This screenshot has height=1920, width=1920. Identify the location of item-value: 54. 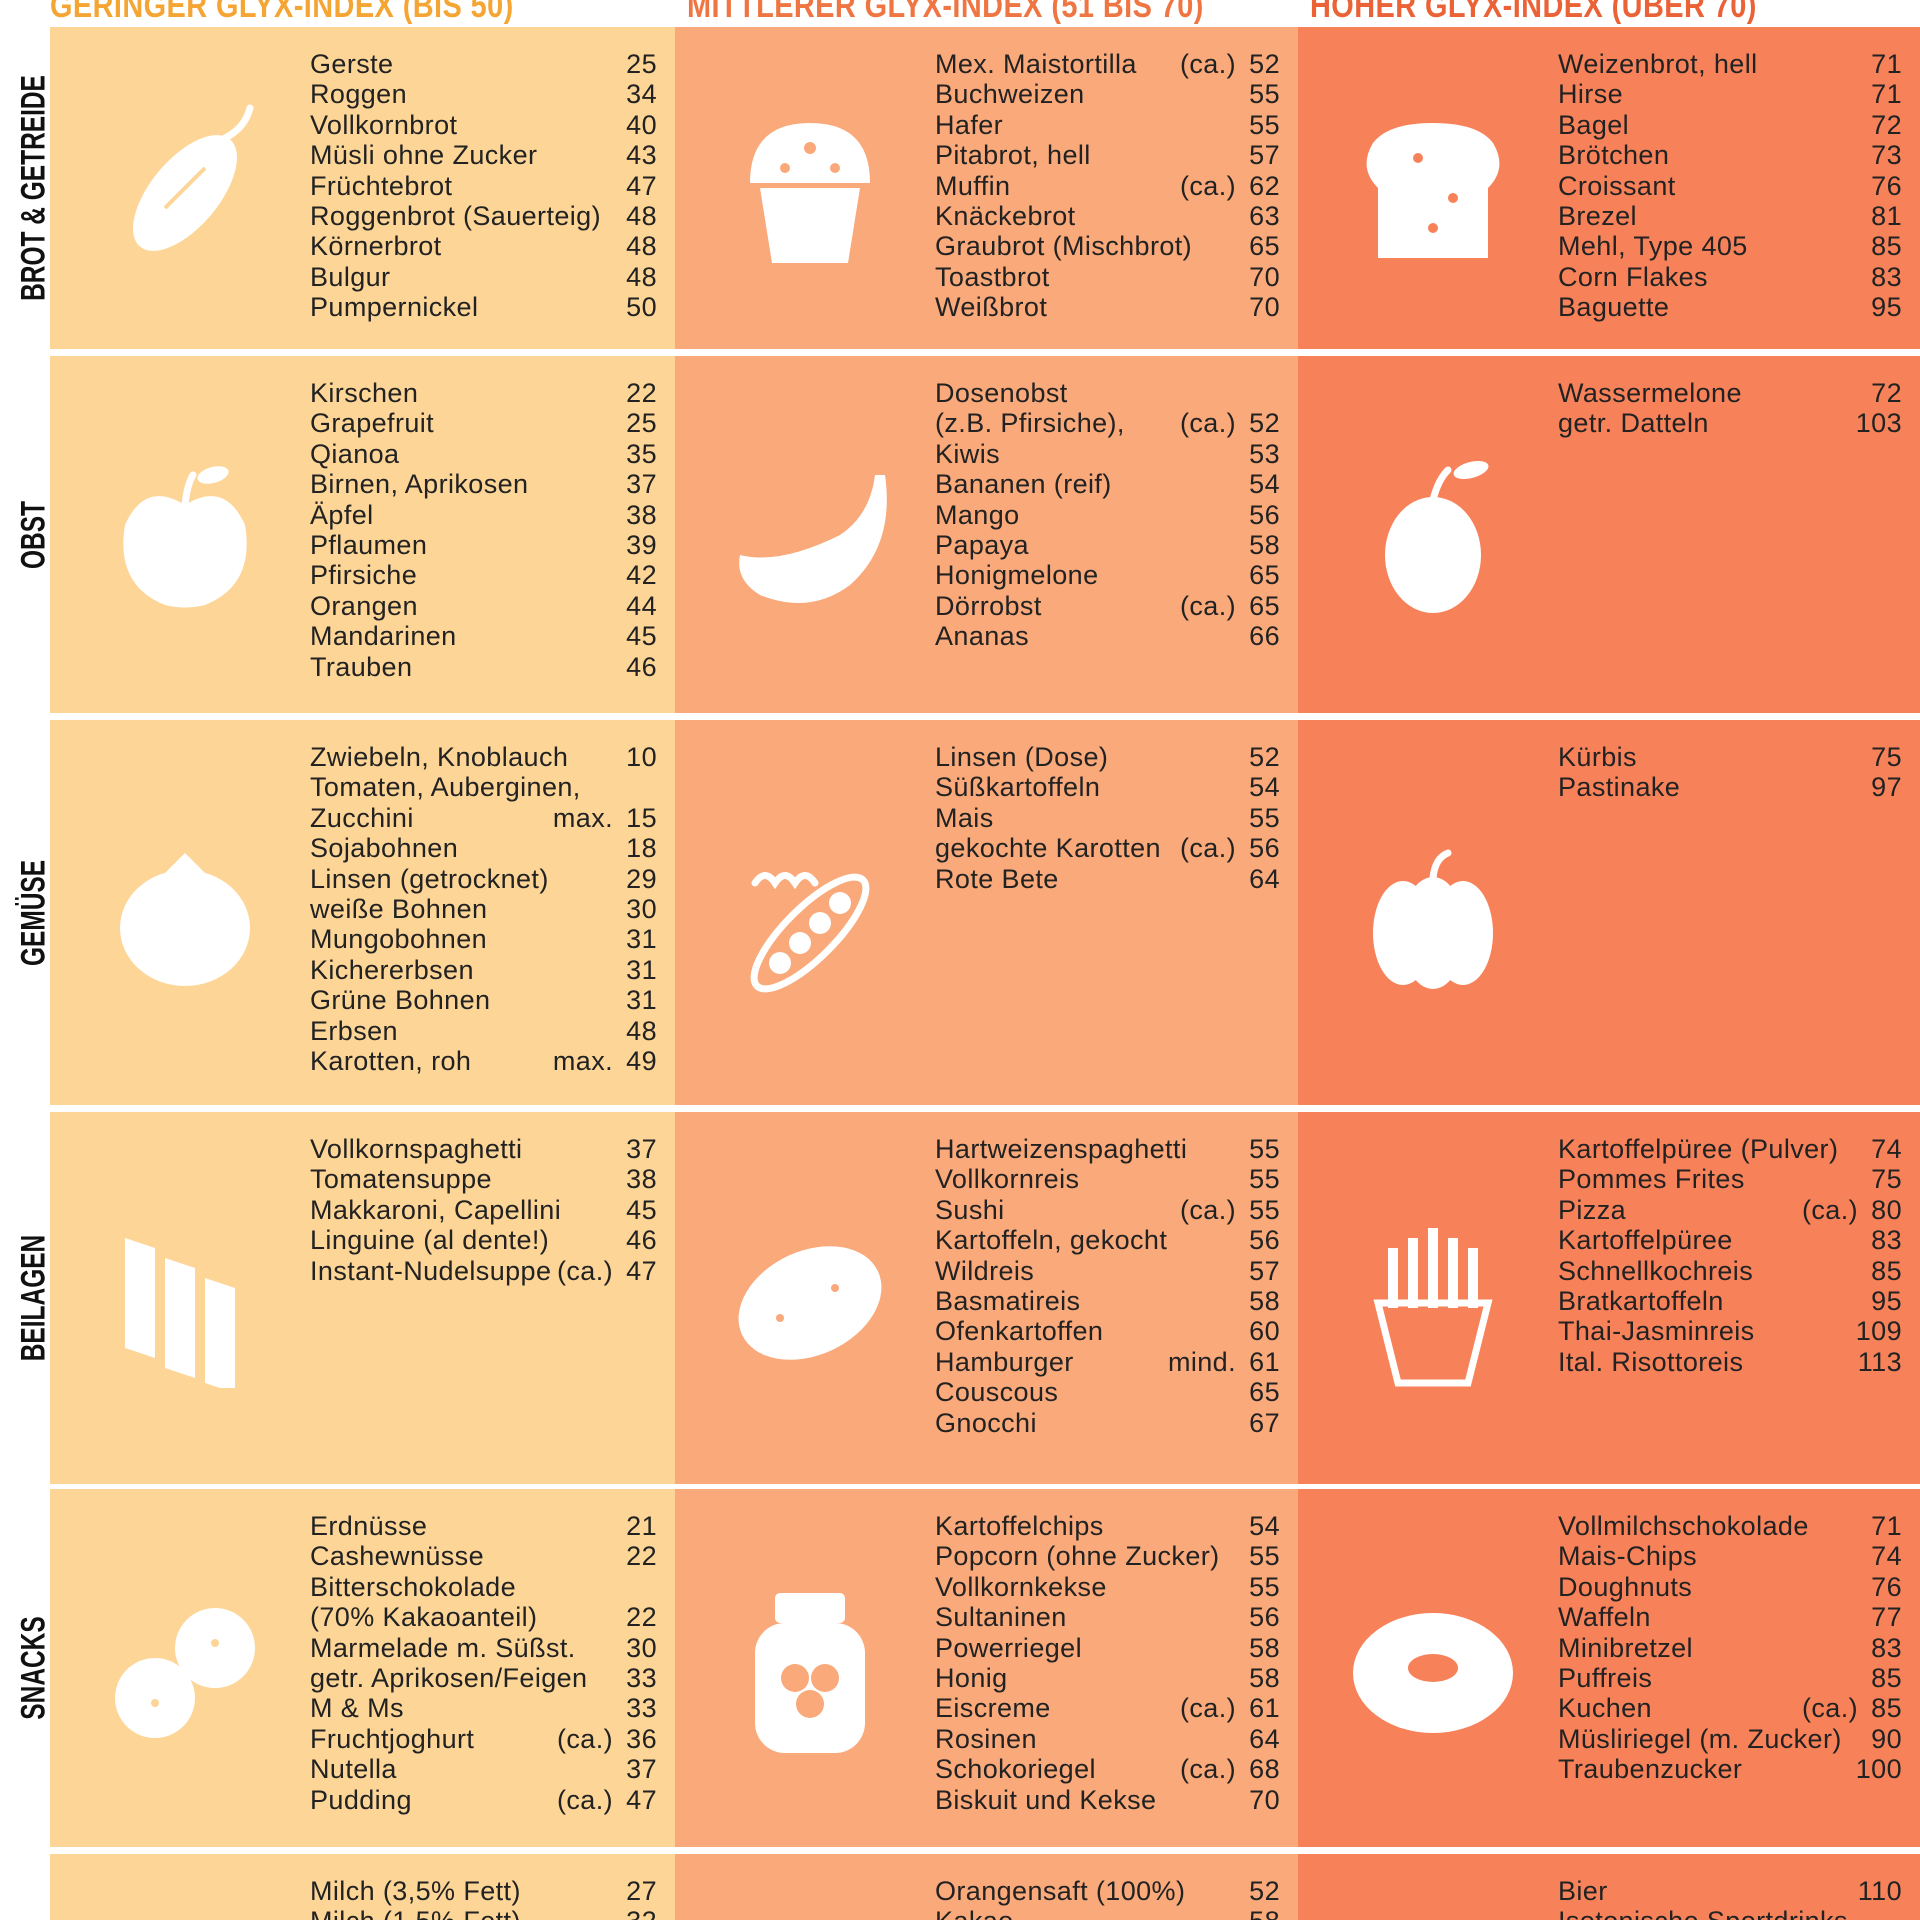
(1264, 484).